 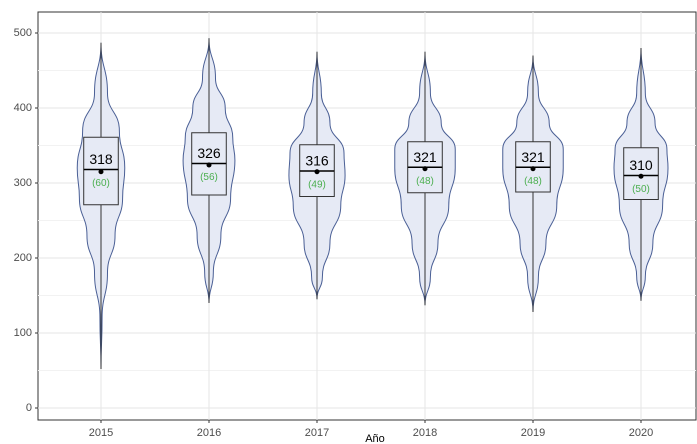 What do you see at coordinates (101, 433) in the screenshot?
I see `x-tick-label: 2015` at bounding box center [101, 433].